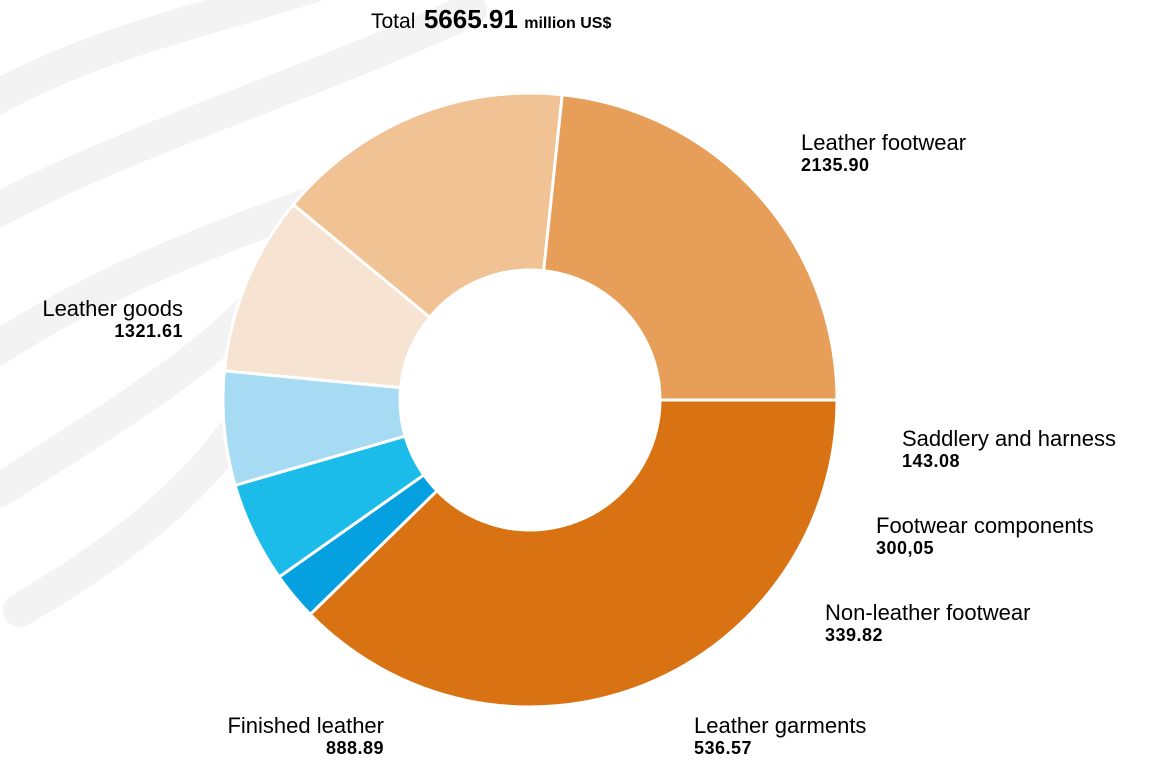 The width and height of the screenshot is (1173, 764). What do you see at coordinates (985, 525) in the screenshot?
I see `slice-label-name: Footwear components` at bounding box center [985, 525].